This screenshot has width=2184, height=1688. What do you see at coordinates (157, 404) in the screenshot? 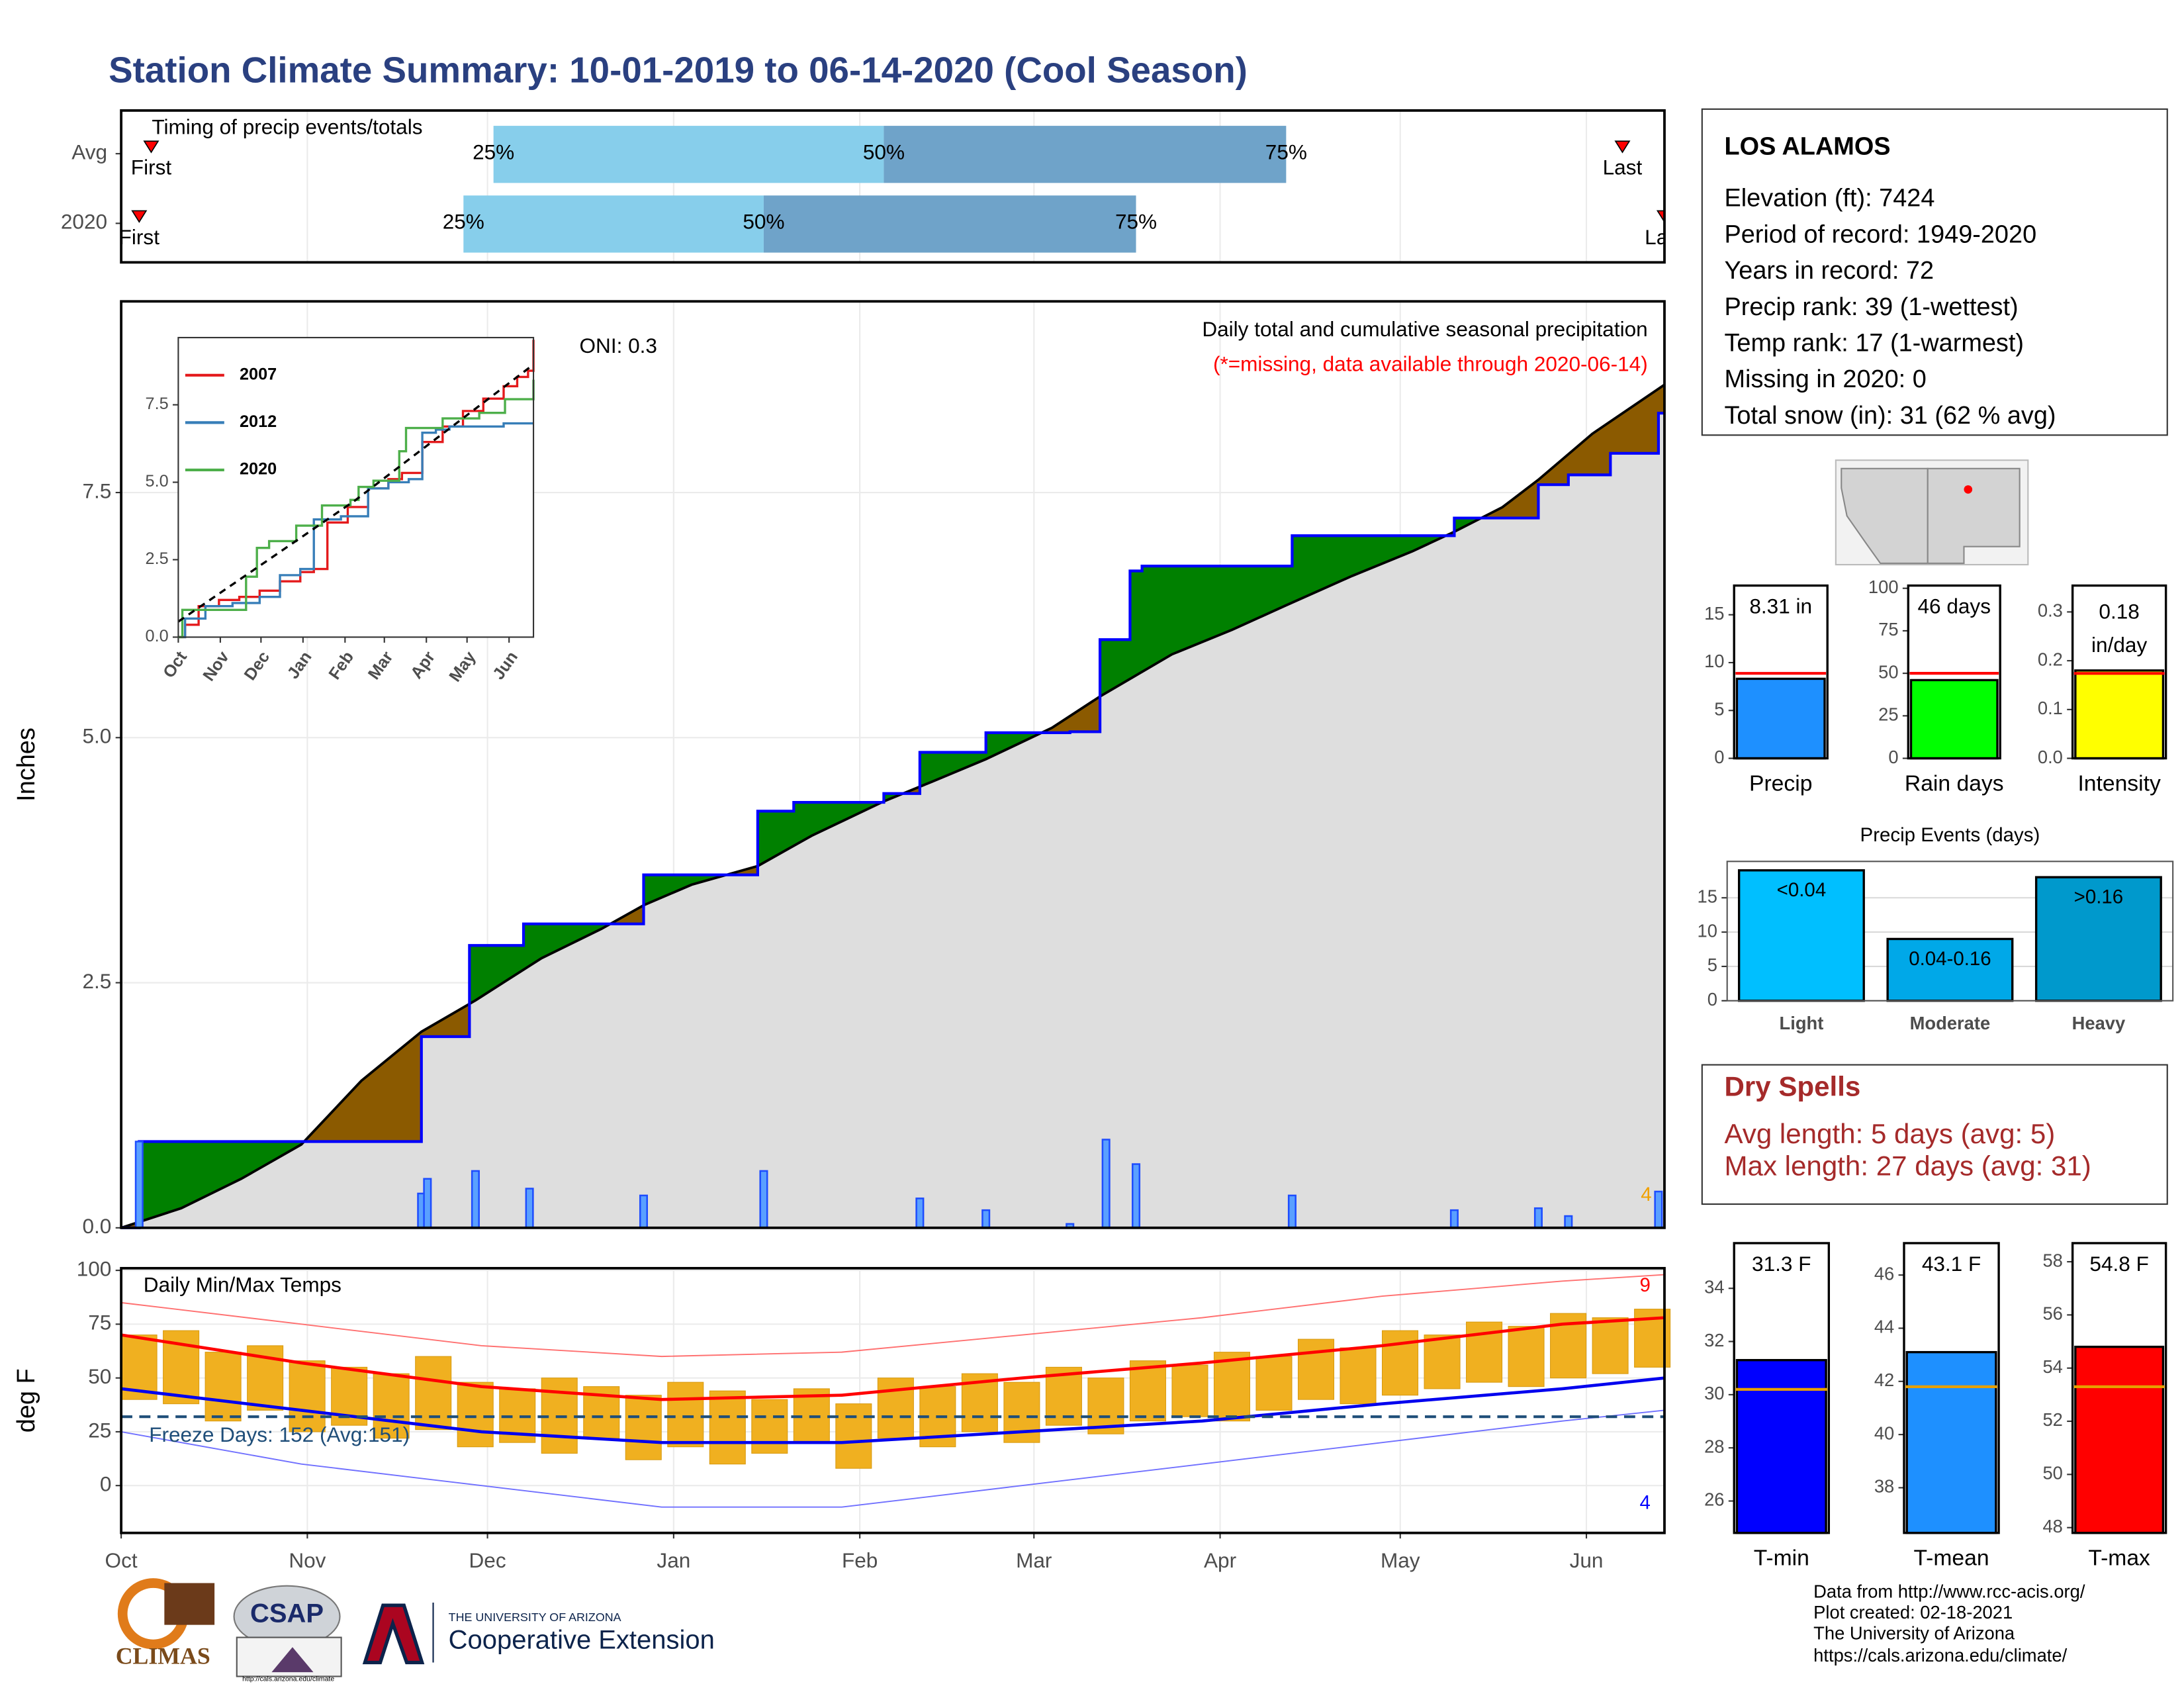
I see `y-tick-label: 7.5` at bounding box center [157, 404].